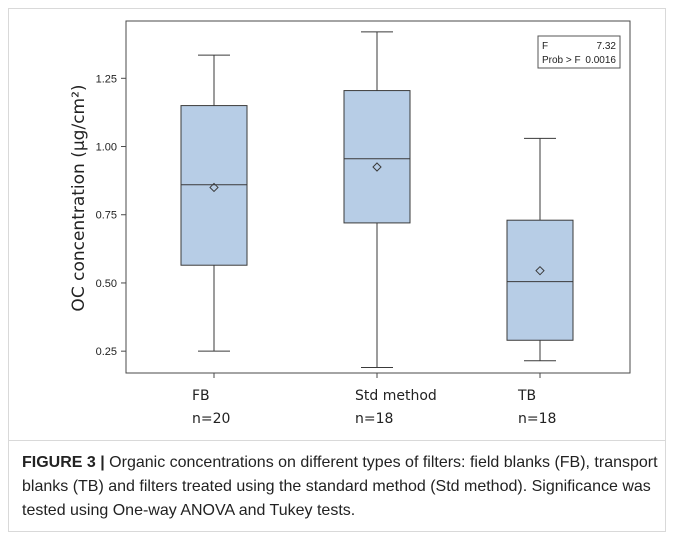  Describe the element at coordinates (106, 148) in the screenshot. I see `y-tick-label: 1.00` at that location.